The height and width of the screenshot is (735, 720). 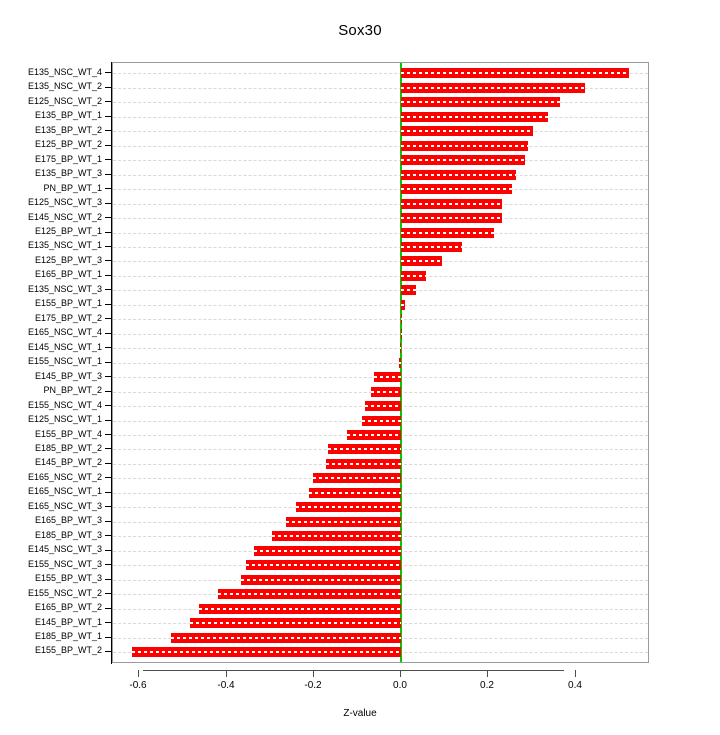 I want to click on y-axis-tick-label: E165_NSC_WT_2, so click(x=64, y=476).